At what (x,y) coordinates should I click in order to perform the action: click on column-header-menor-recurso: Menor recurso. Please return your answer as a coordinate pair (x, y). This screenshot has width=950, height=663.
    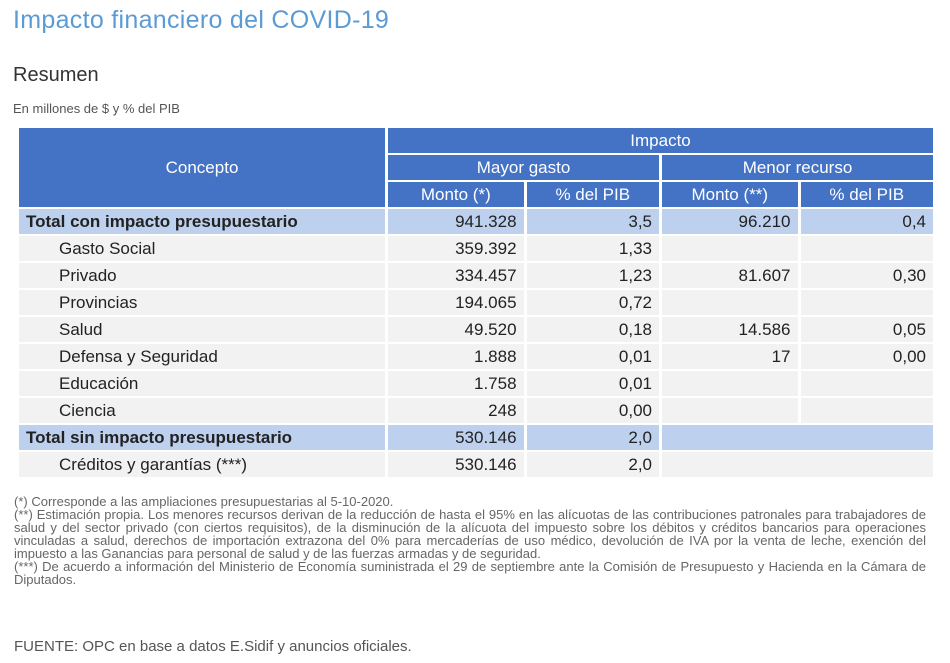
    Looking at the image, I should click on (797, 167).